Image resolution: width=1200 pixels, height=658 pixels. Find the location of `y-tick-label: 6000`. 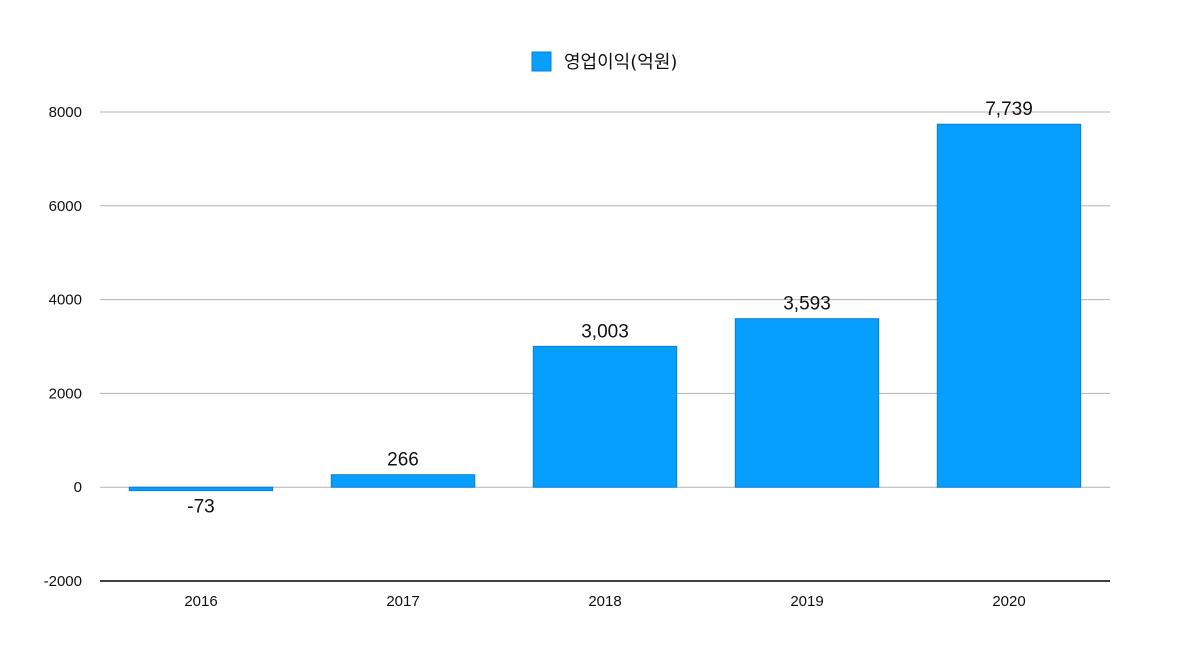

y-tick-label: 6000 is located at coordinates (65, 206).